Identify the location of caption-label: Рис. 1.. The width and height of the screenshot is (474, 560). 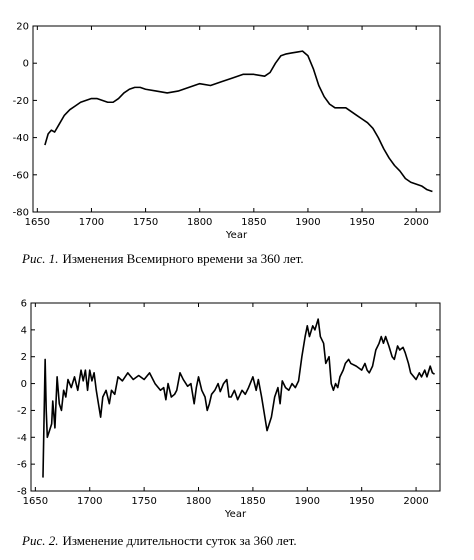
(39, 258).